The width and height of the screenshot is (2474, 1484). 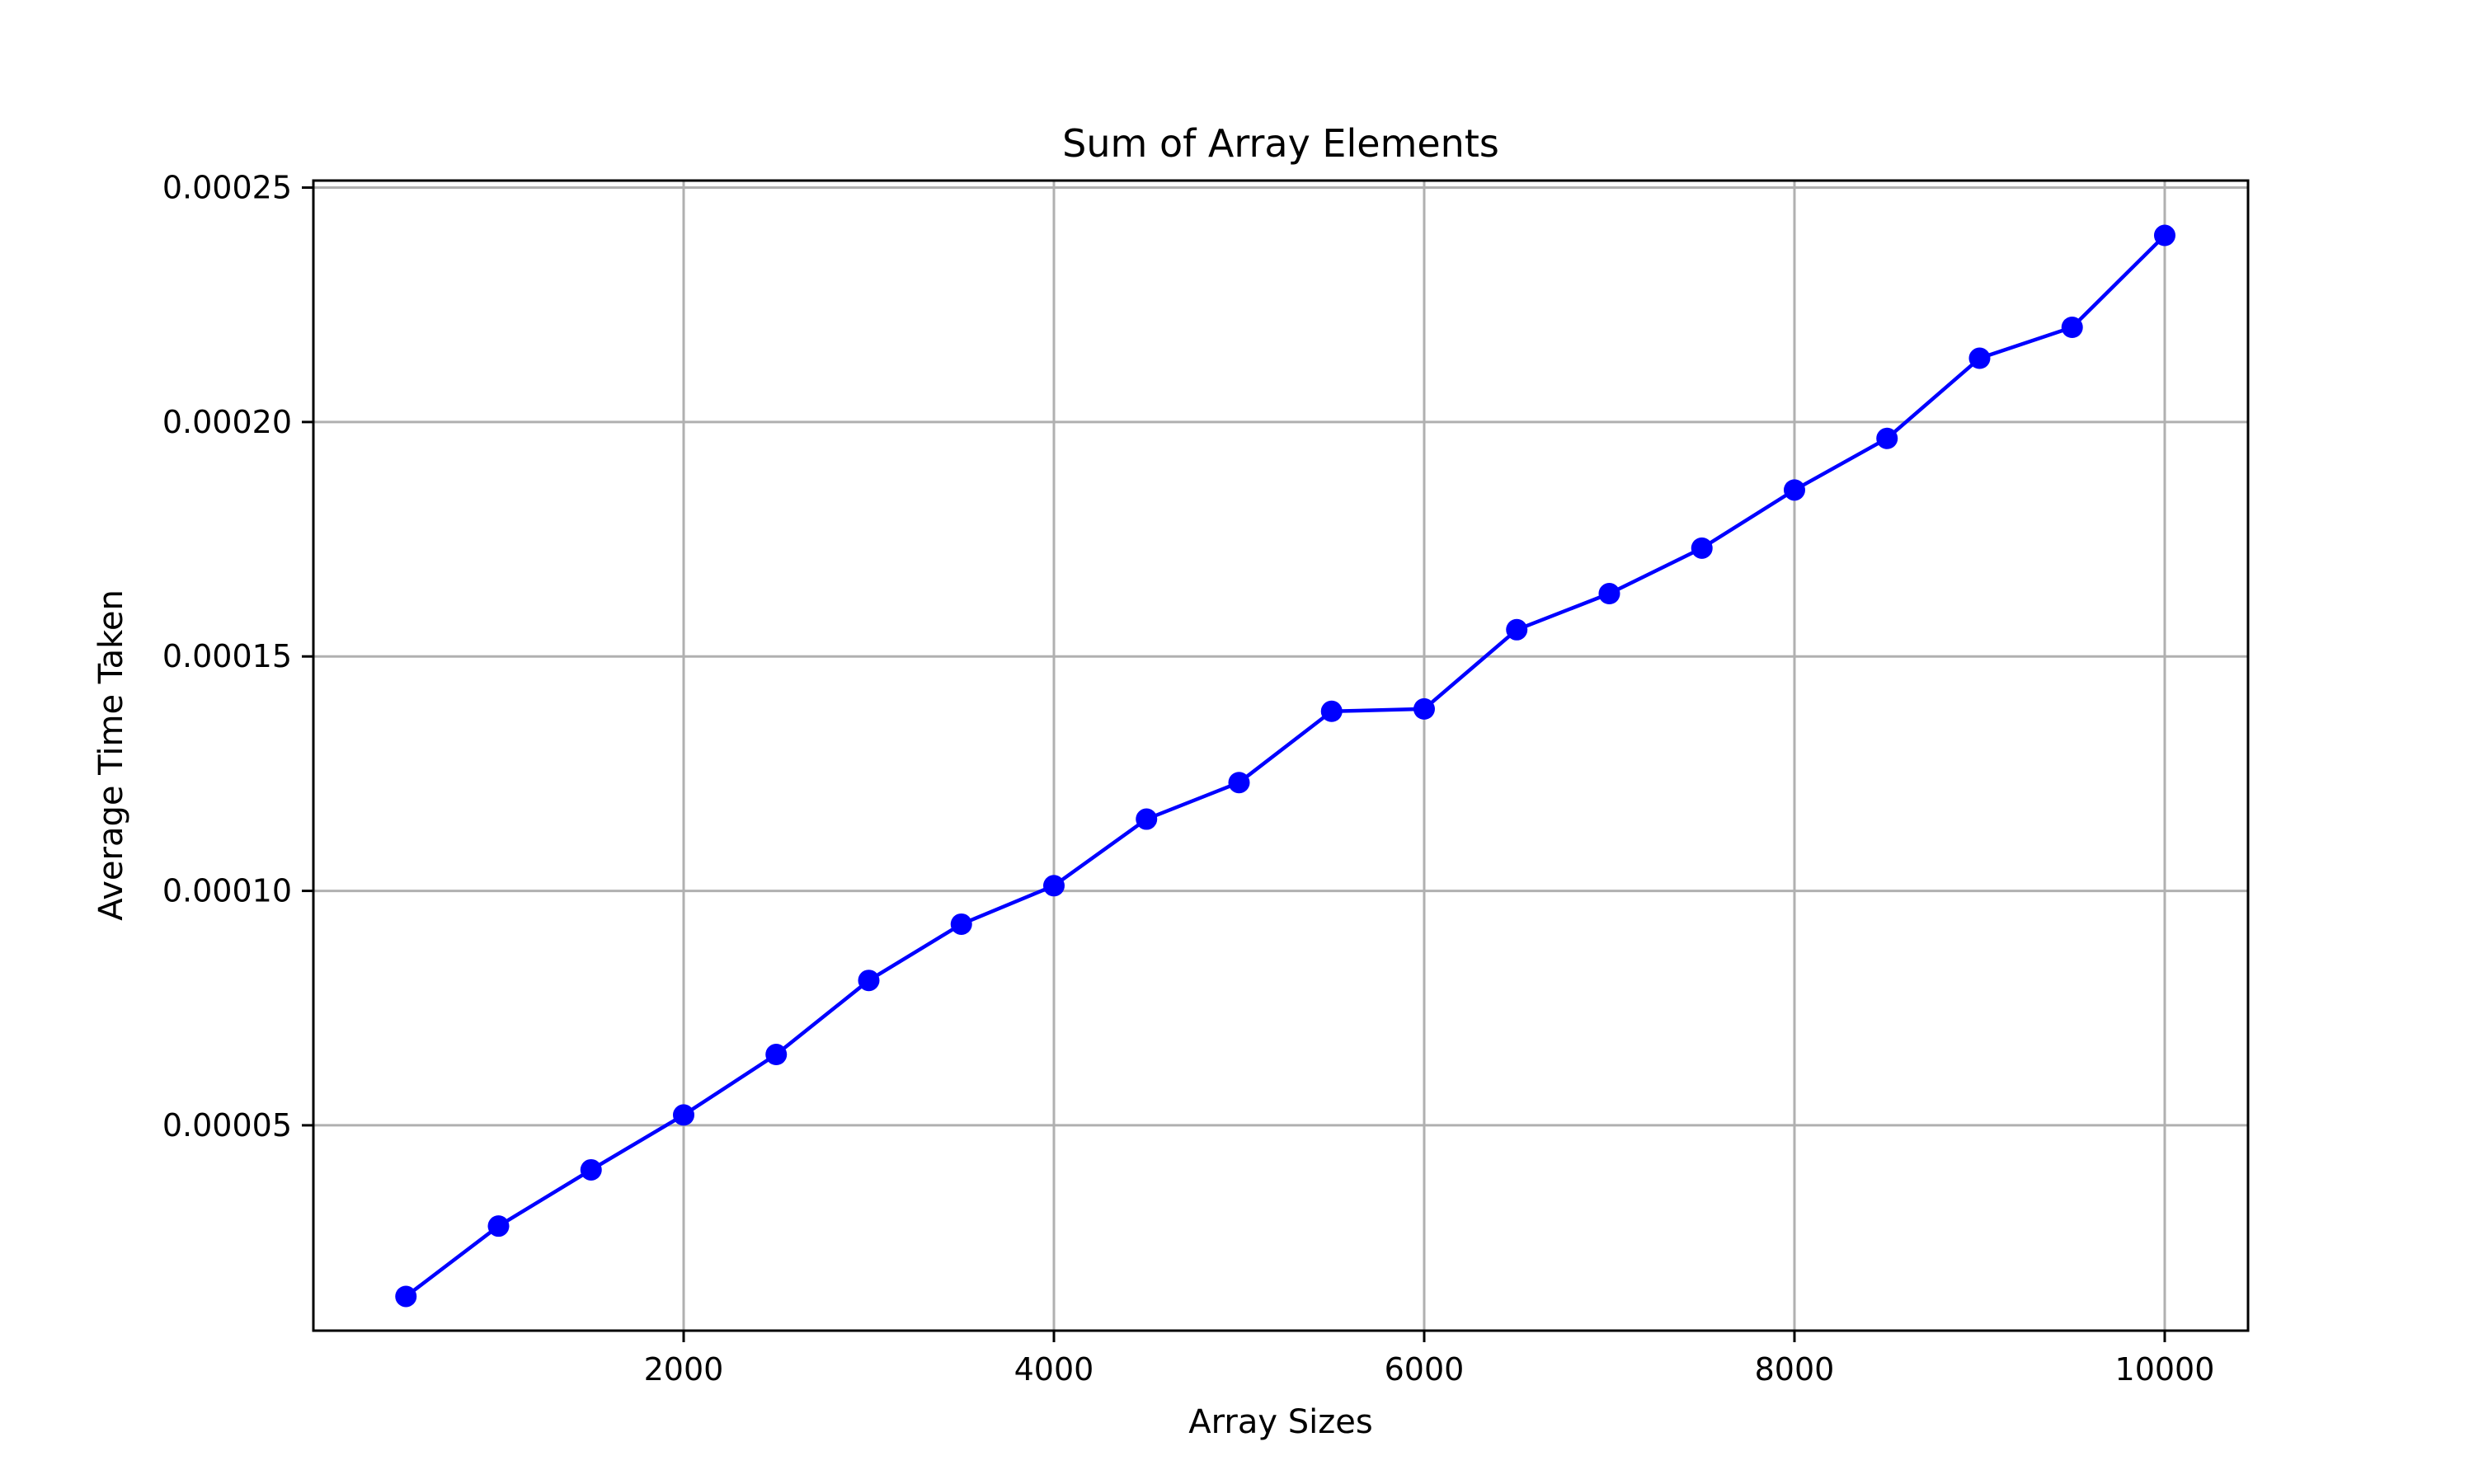 I want to click on y-tick-label: 0.00010, so click(x=227, y=891).